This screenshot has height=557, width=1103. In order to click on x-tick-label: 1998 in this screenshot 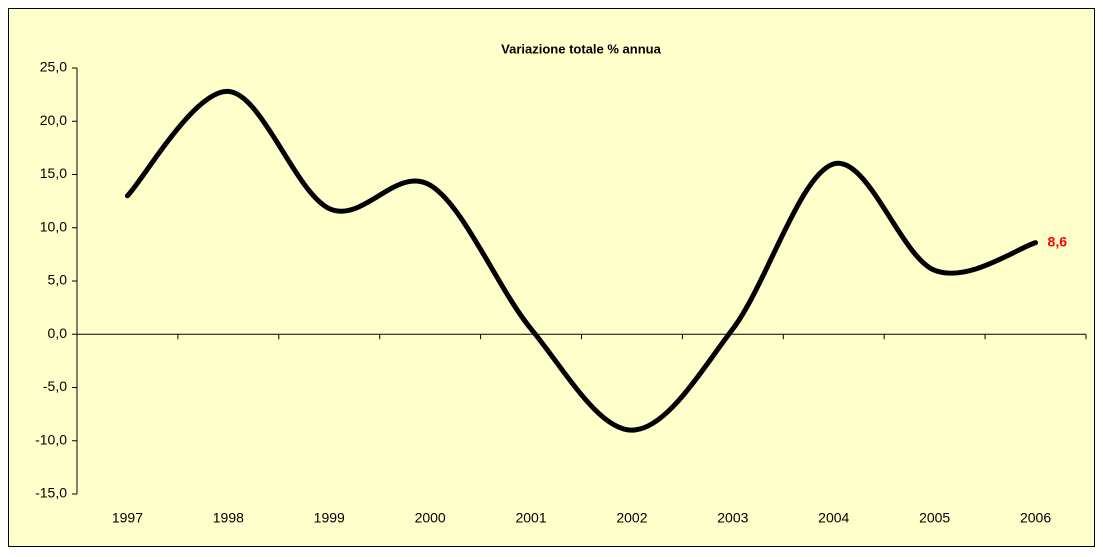, I will do `click(228, 518)`.